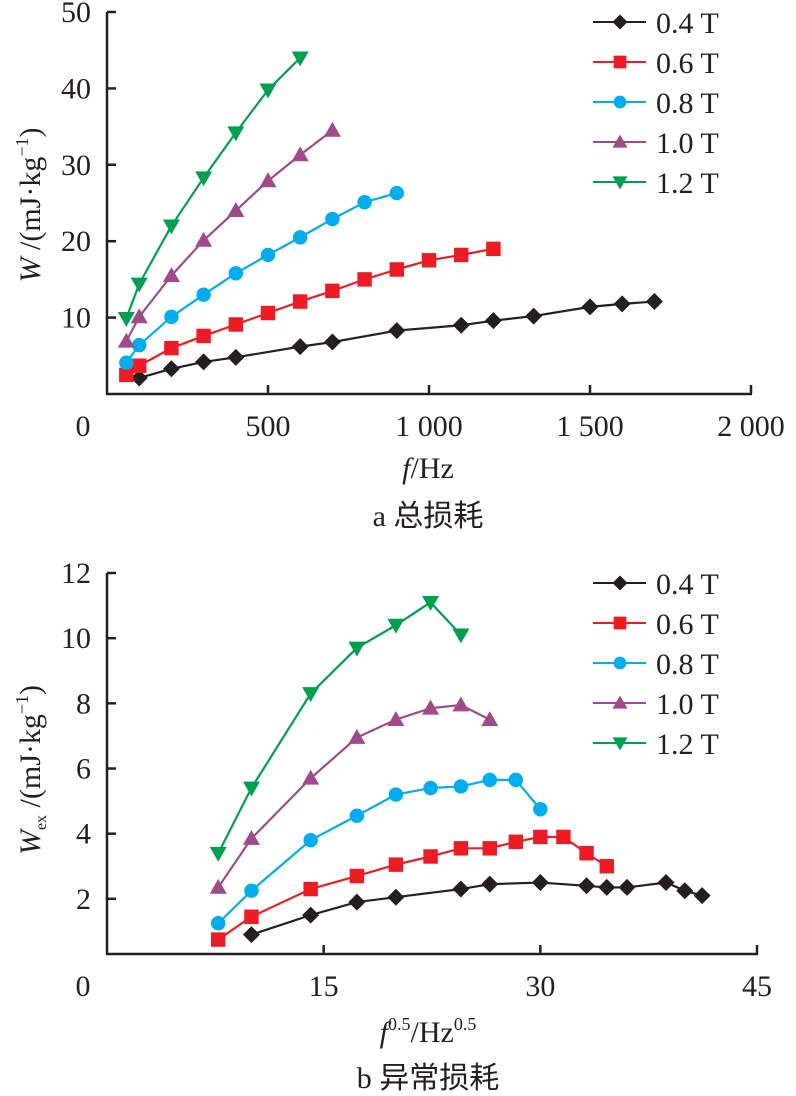 The image size is (796, 1096). What do you see at coordinates (83, 834) in the screenshot?
I see `y-tick-label: 4` at bounding box center [83, 834].